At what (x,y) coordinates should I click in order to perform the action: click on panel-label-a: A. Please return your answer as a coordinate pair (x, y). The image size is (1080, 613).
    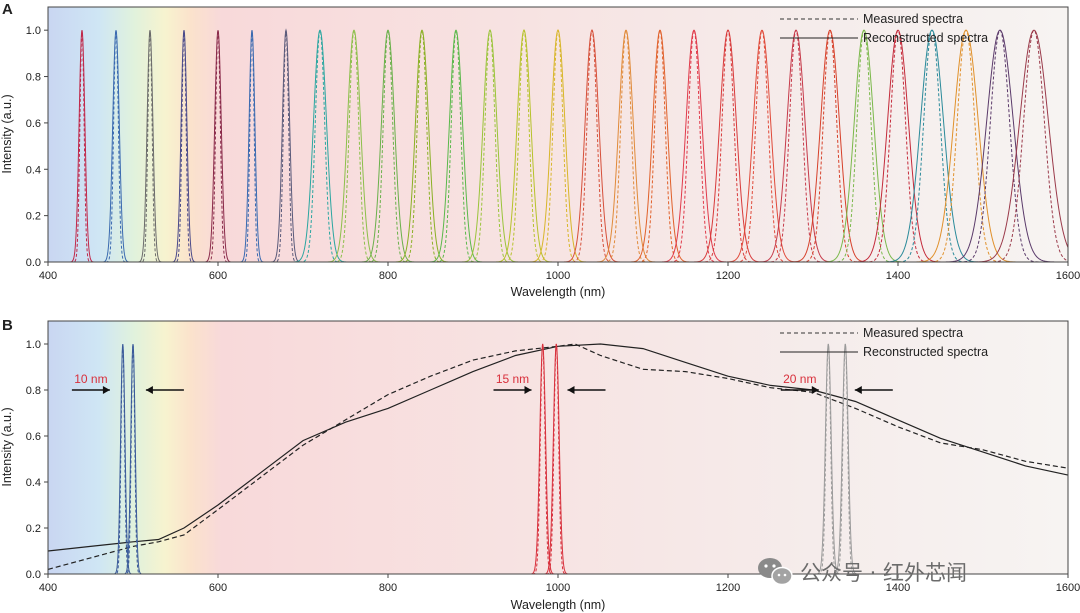
    Looking at the image, I should click on (7, 9).